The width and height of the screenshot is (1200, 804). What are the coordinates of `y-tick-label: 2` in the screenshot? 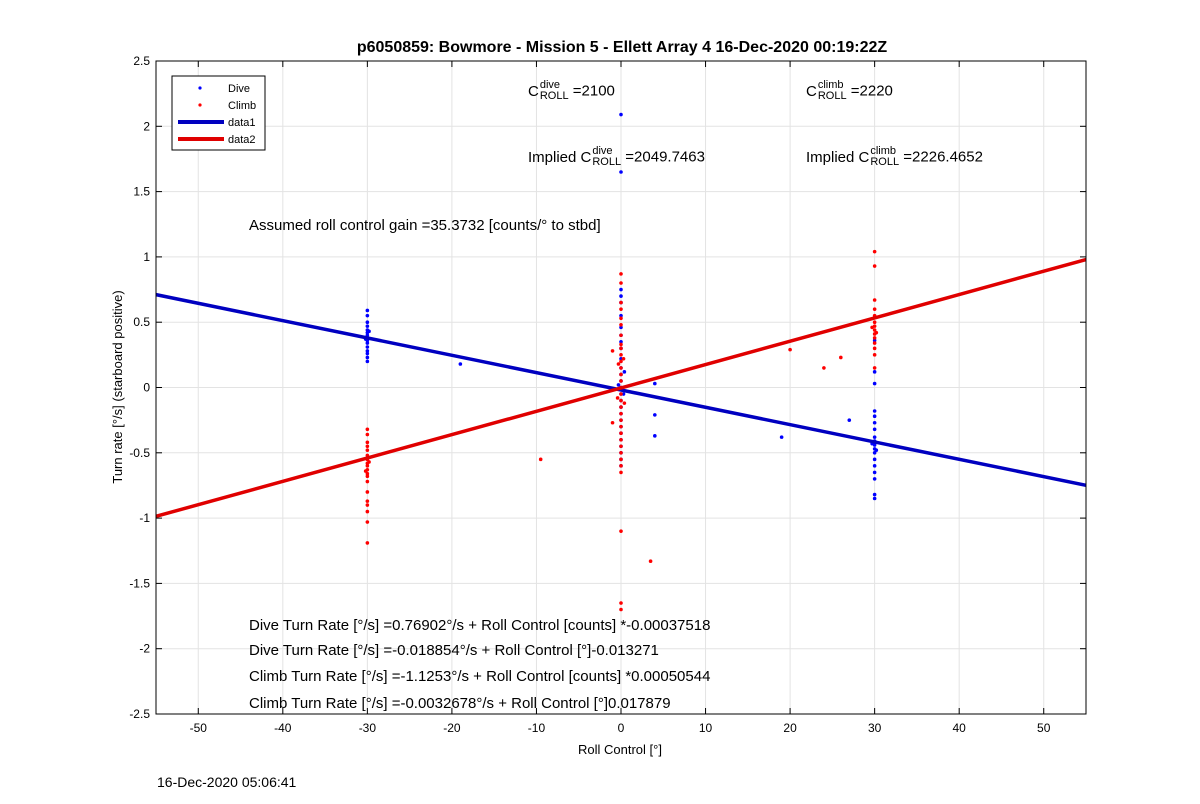 It's located at (146, 126).